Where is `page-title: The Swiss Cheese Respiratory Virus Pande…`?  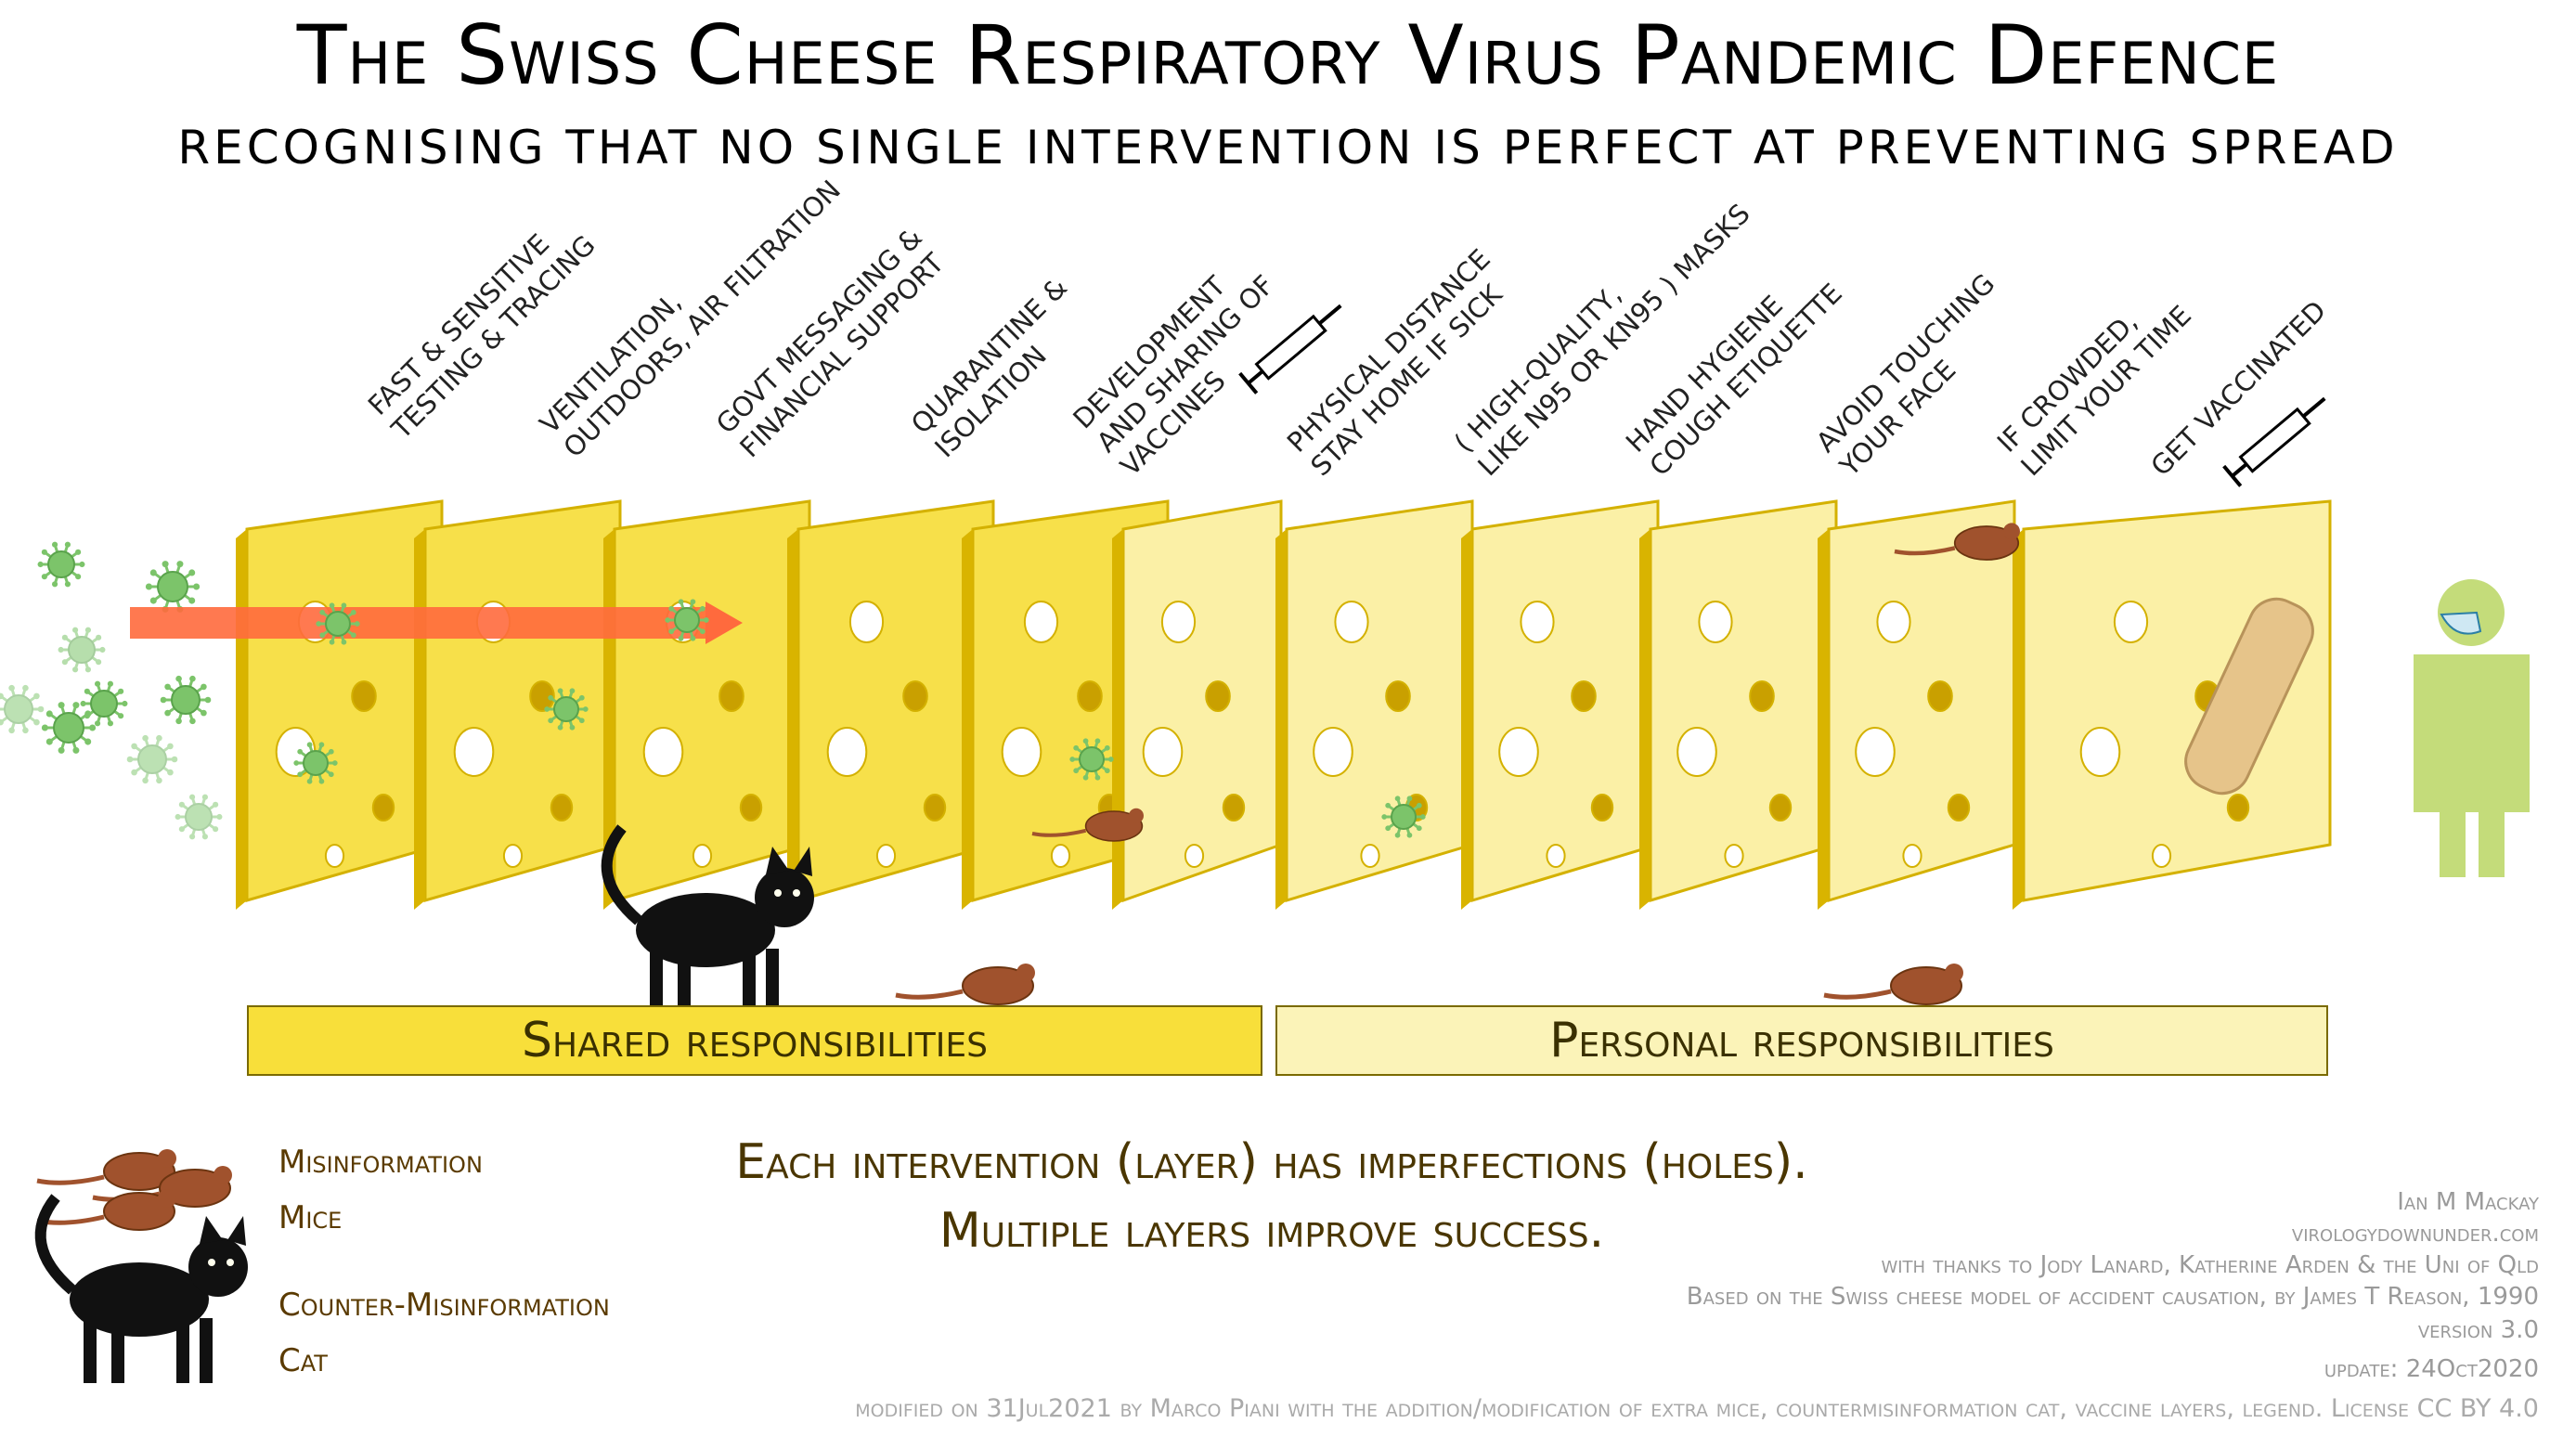
page-title: The Swiss Cheese Respiratory Virus Pande… is located at coordinates (1288, 55).